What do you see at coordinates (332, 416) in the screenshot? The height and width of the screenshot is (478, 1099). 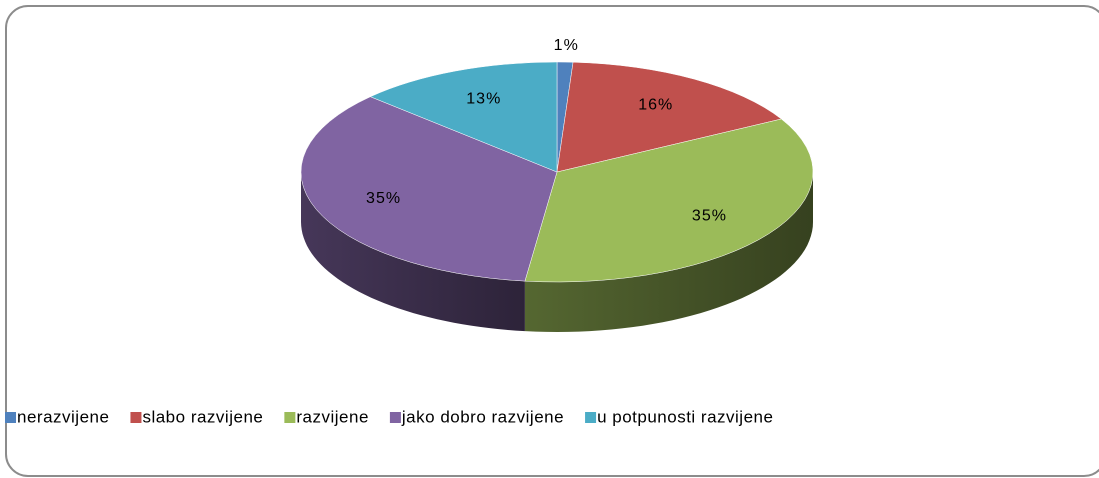 I see `legend-label: razvijene` at bounding box center [332, 416].